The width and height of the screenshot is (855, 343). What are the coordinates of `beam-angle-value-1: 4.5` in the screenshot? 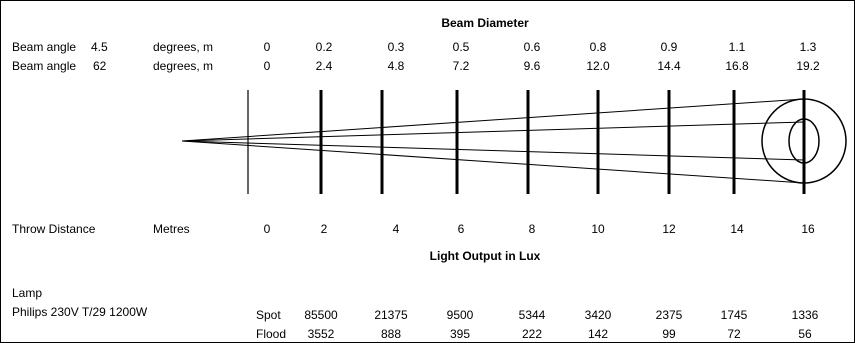 It's located at (99, 47).